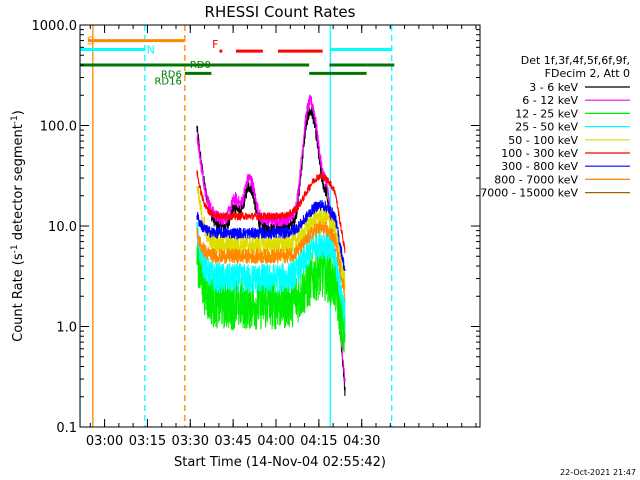 The image size is (640, 480). What do you see at coordinates (536, 179) in the screenshot?
I see `legend-label: 800 - 7000 keV` at bounding box center [536, 179].